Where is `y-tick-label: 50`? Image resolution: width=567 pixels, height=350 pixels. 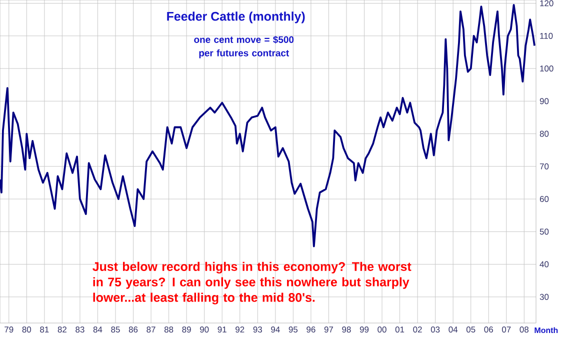
y-tick-label: 50 is located at coordinates (544, 231).